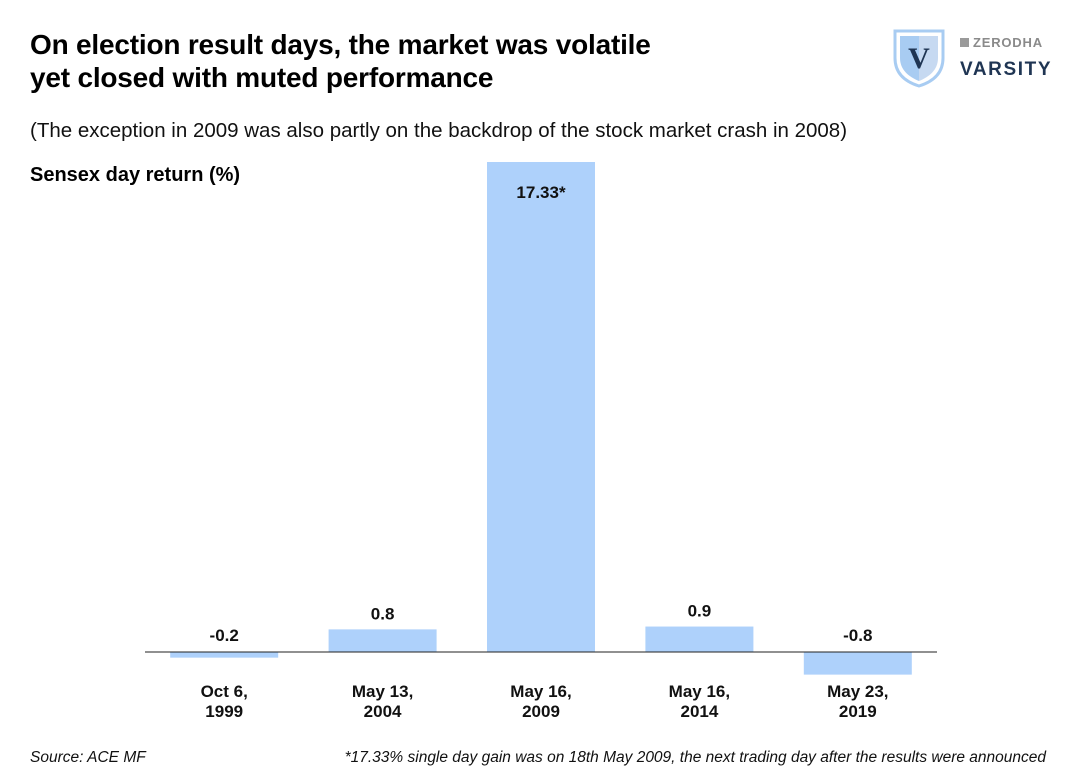 The height and width of the screenshot is (782, 1080). What do you see at coordinates (699, 711) in the screenshot?
I see `x-tick-label-3-1: 2014` at bounding box center [699, 711].